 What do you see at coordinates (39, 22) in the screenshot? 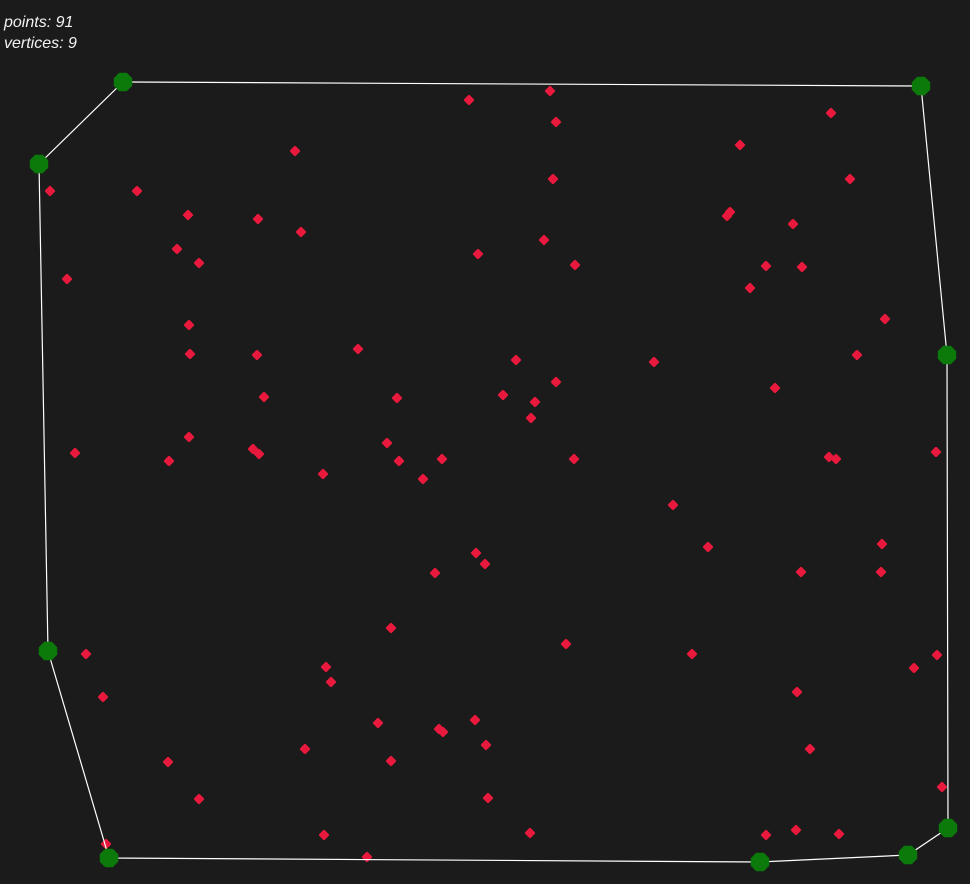
I see `points-count-label: points: 91` at bounding box center [39, 22].